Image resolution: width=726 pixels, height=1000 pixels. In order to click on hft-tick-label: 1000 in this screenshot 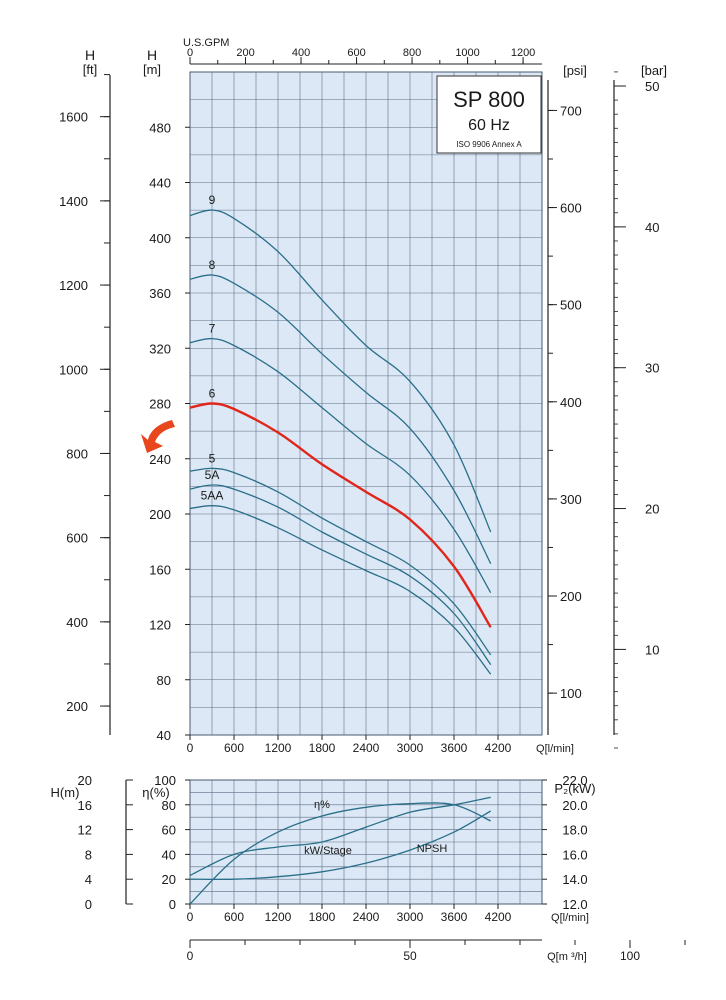, I will do `click(73, 369)`.